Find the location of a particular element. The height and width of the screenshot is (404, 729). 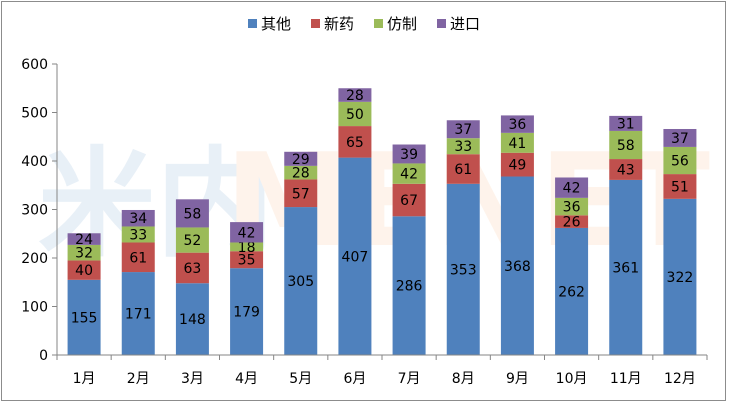

data-label: 179 is located at coordinates (246, 313).